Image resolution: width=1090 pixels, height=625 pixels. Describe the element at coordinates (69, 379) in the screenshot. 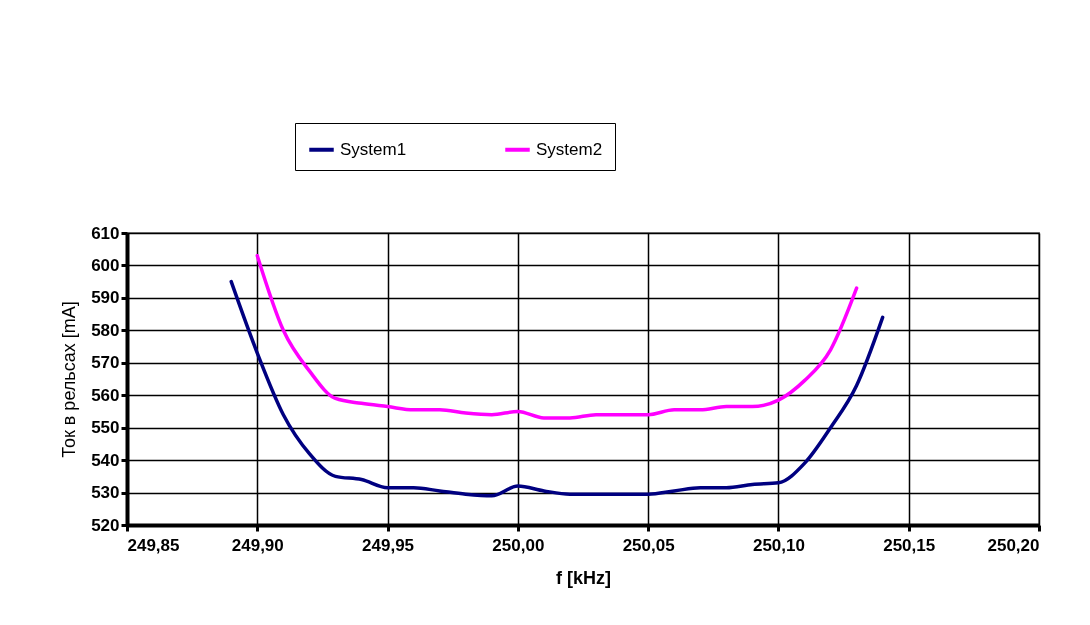

I see `y-axis-title: Ток в рельсах [mA]` at that location.